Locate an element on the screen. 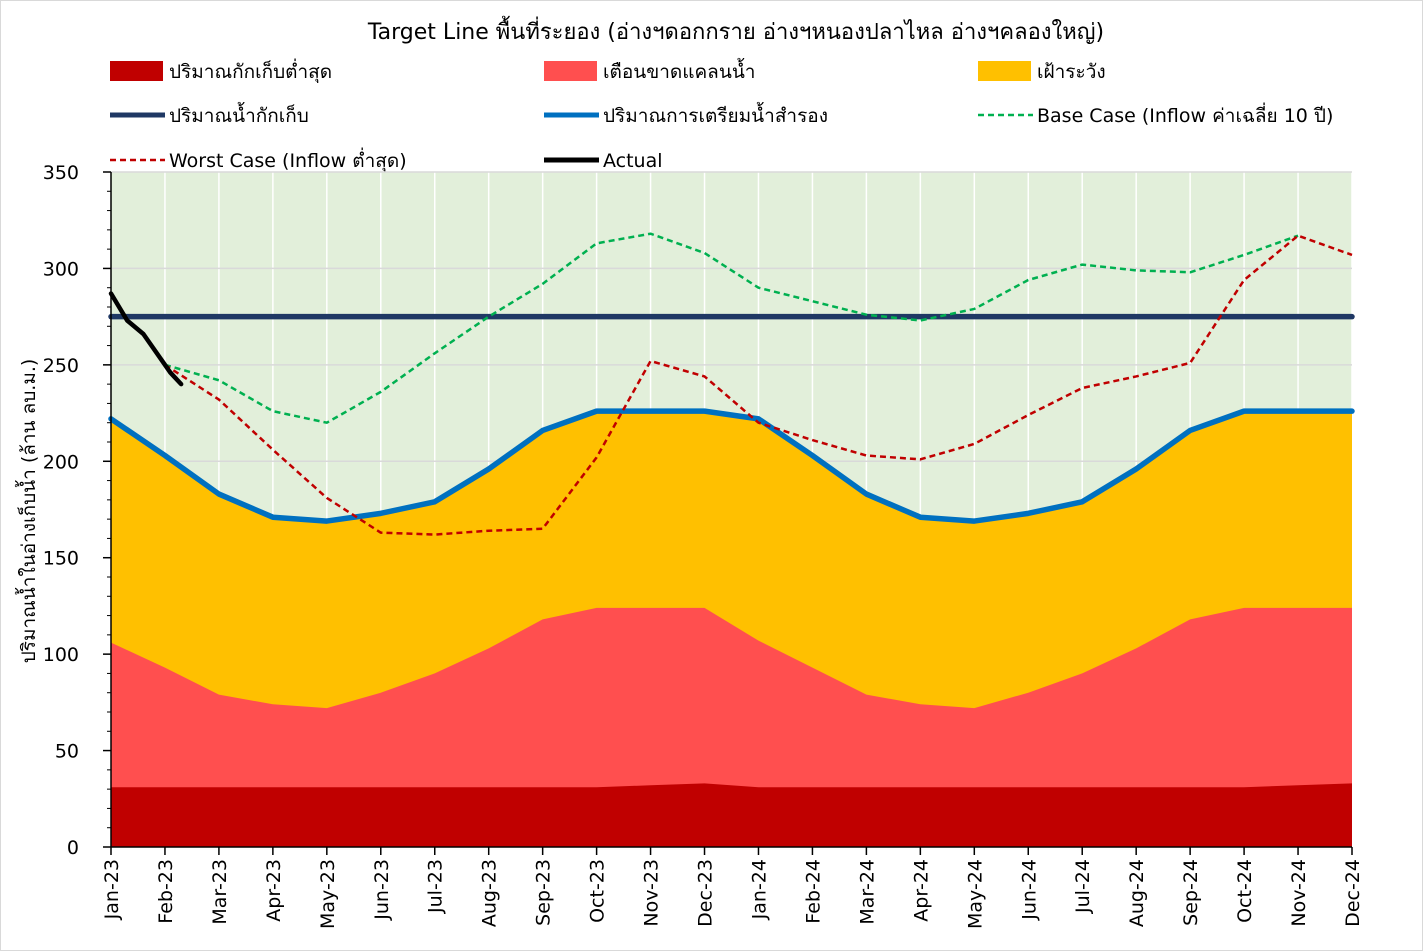 This screenshot has height=952, width=1423. y-tick-label: 50 is located at coordinates (67, 752).